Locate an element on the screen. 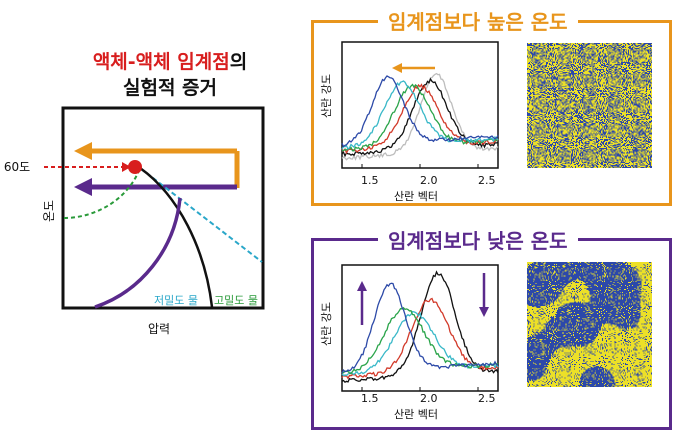 The image size is (686, 440). top-panel-title: 임계점보다 높은 온도 is located at coordinates (478, 20).